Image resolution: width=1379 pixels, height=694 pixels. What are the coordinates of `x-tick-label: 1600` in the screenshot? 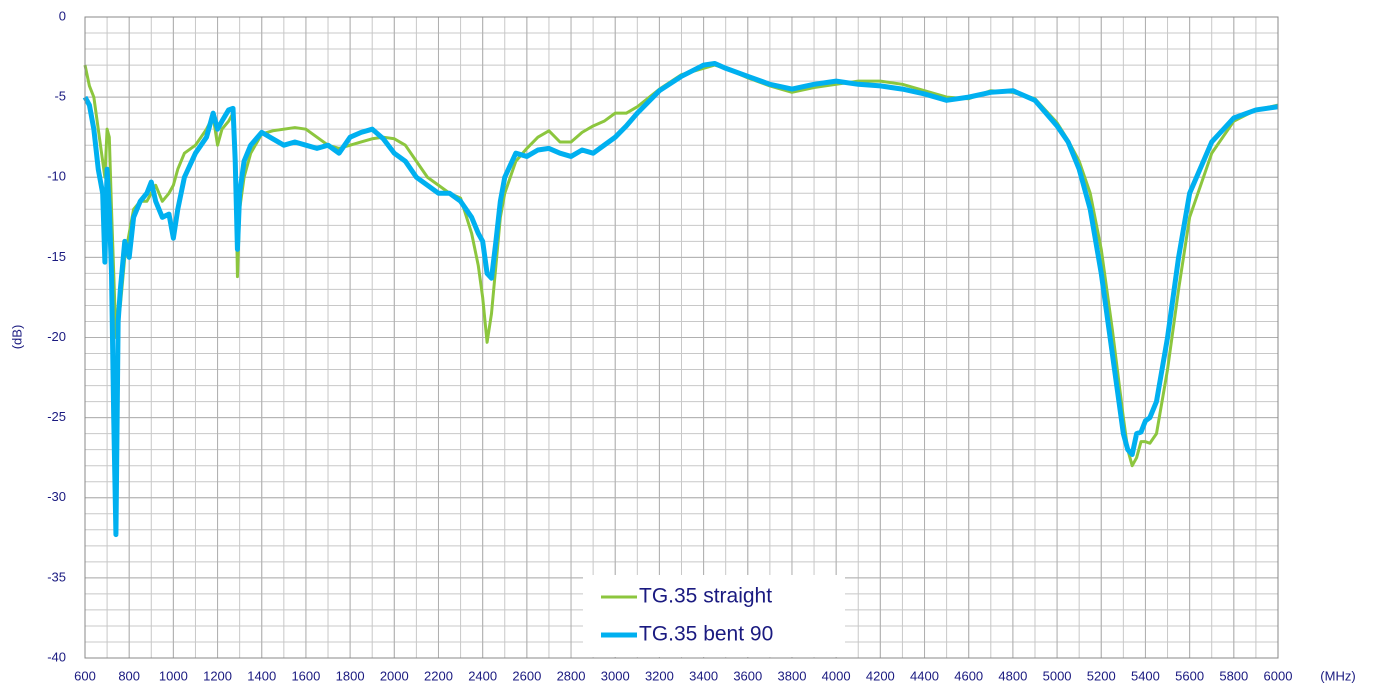 It's located at (305, 675).